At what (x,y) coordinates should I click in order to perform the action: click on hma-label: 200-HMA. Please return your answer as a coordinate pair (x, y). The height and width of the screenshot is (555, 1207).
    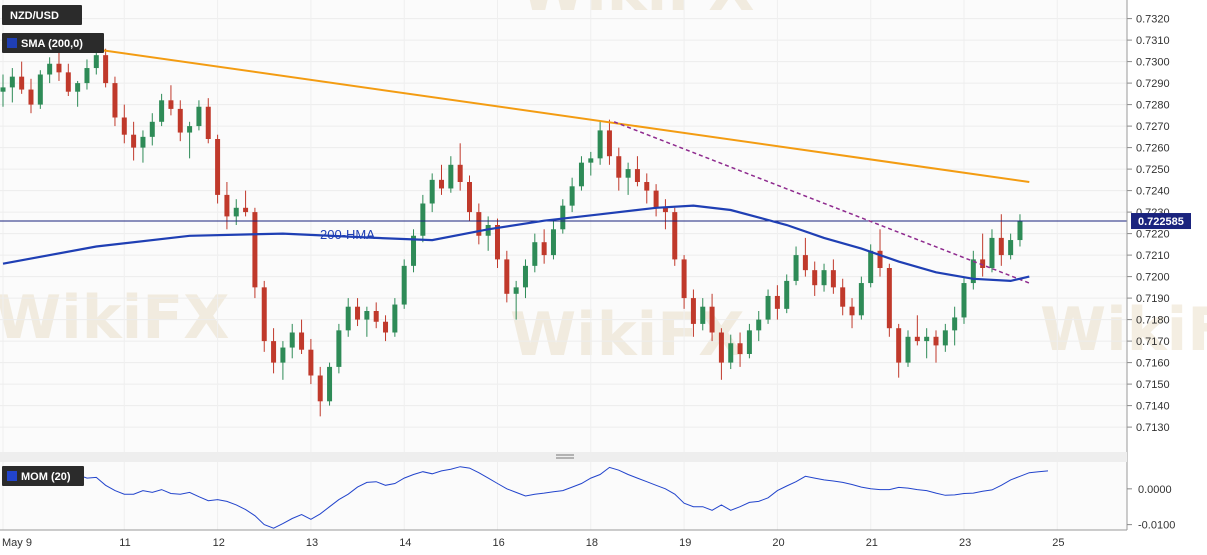
    Looking at the image, I should click on (347, 234).